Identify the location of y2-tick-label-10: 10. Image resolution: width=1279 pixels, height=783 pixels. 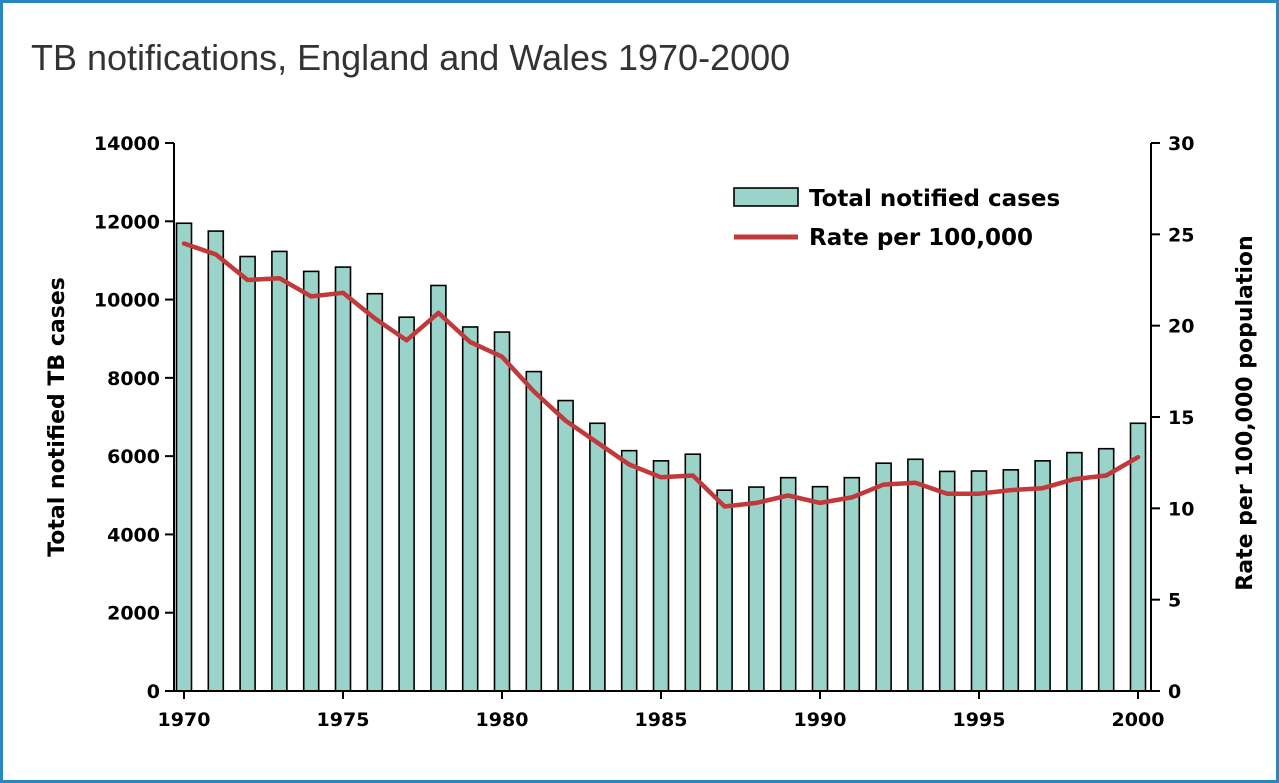
(1181, 509).